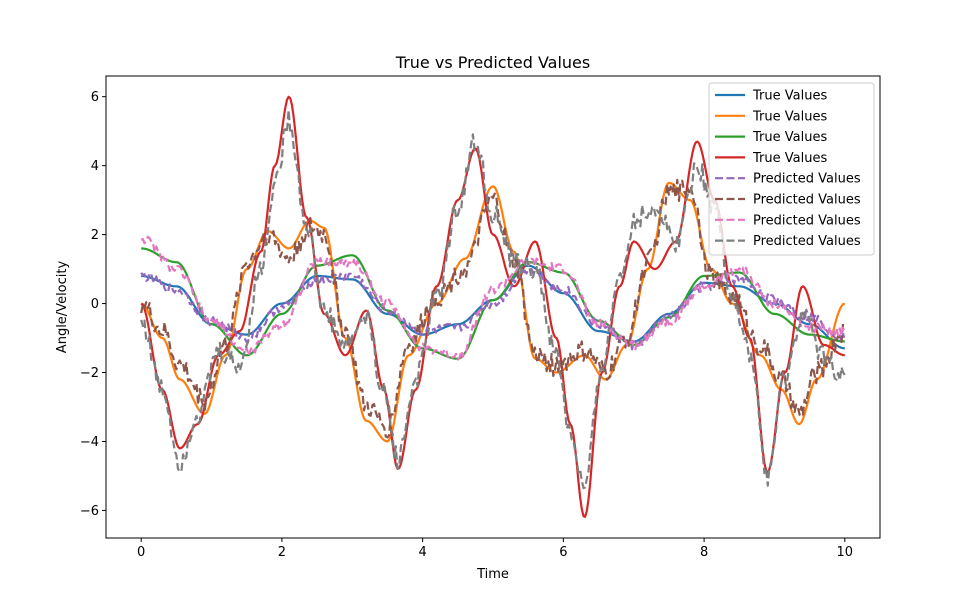 The height and width of the screenshot is (600, 965). I want to click on y-tick-label: −4, so click(89, 442).